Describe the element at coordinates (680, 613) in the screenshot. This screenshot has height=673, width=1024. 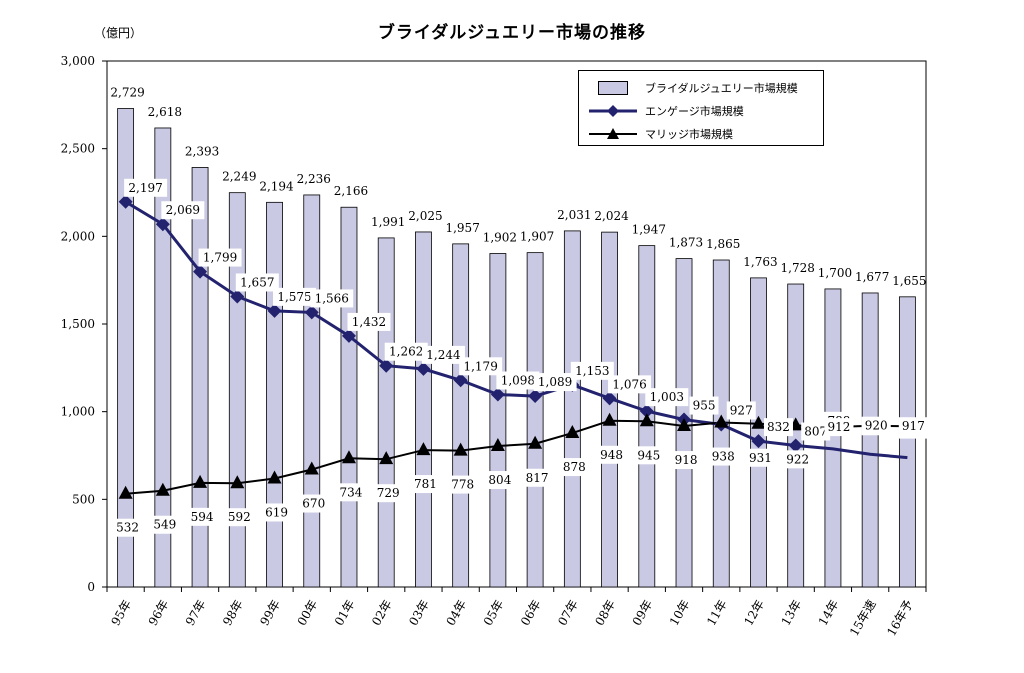
I see `x-tick-label: 10年` at that location.